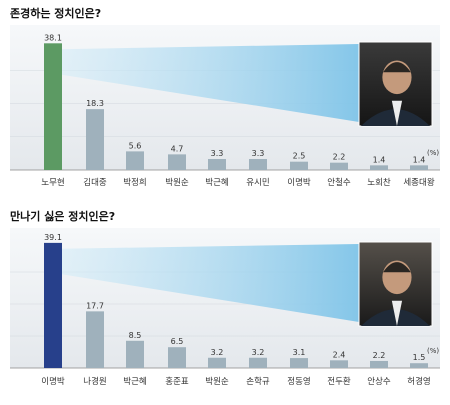  Describe the element at coordinates (177, 341) in the screenshot. I see `data-label: 6.5` at that location.